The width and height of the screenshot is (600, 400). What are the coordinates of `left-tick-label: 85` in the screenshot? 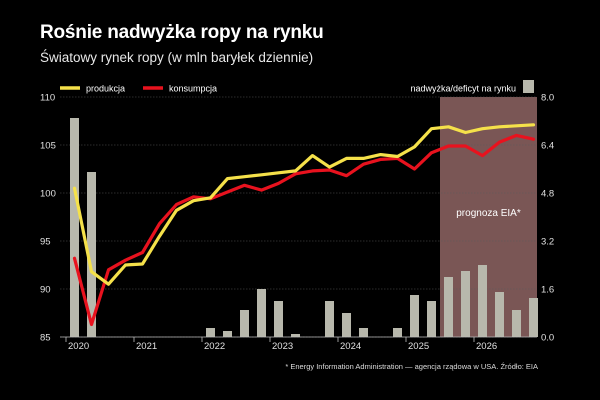 It's located at (45, 338).